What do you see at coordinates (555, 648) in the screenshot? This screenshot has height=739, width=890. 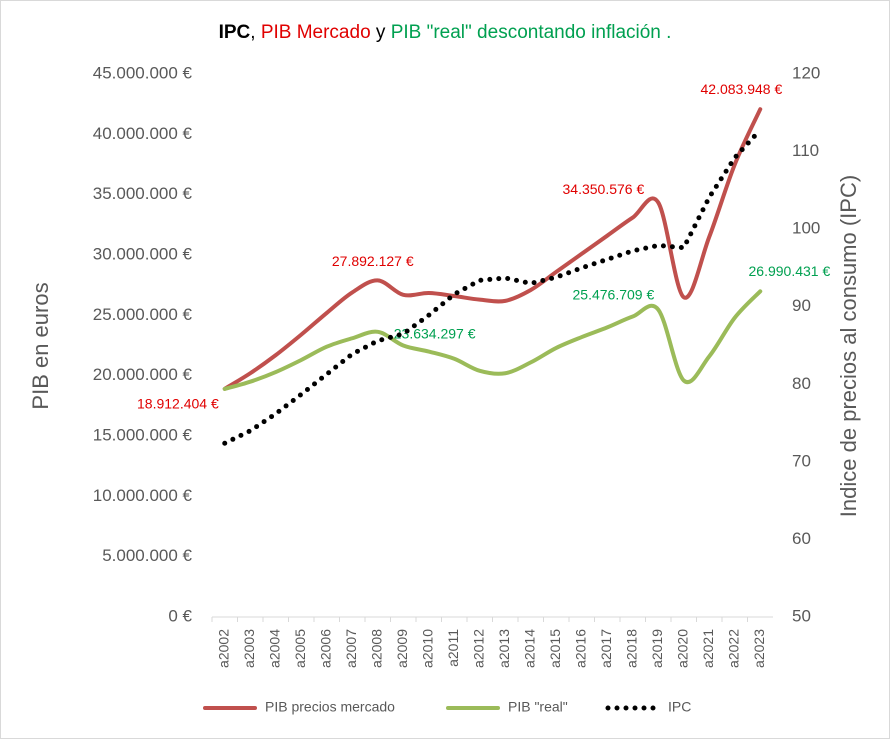 I see `x-tick-label: a2015` at bounding box center [555, 648].